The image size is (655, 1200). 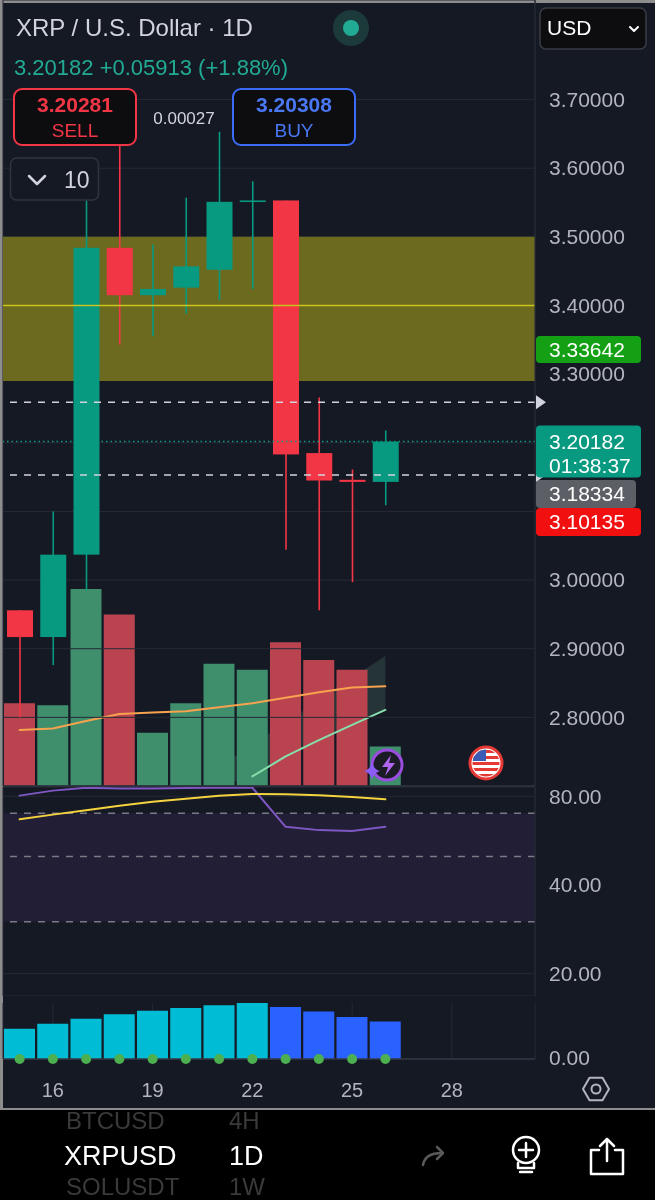 I want to click on y-tick-label: 3.40000, so click(x=587, y=305).